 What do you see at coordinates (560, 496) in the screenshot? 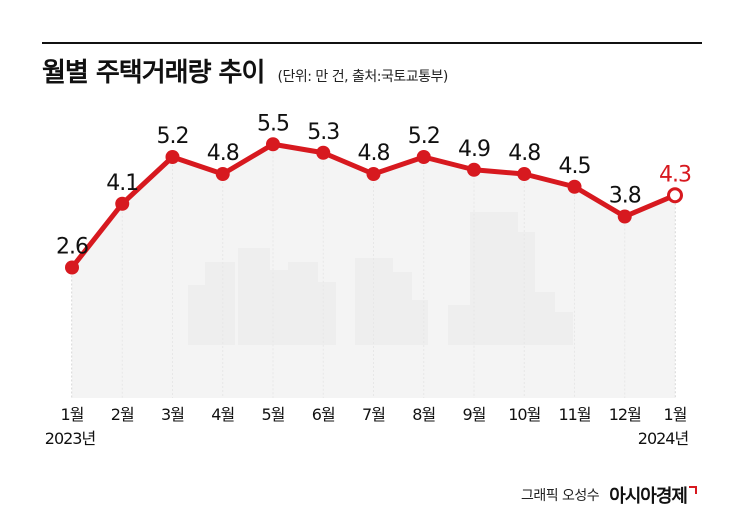
I see `graphic-credit: 그래픽 오성수` at bounding box center [560, 496].